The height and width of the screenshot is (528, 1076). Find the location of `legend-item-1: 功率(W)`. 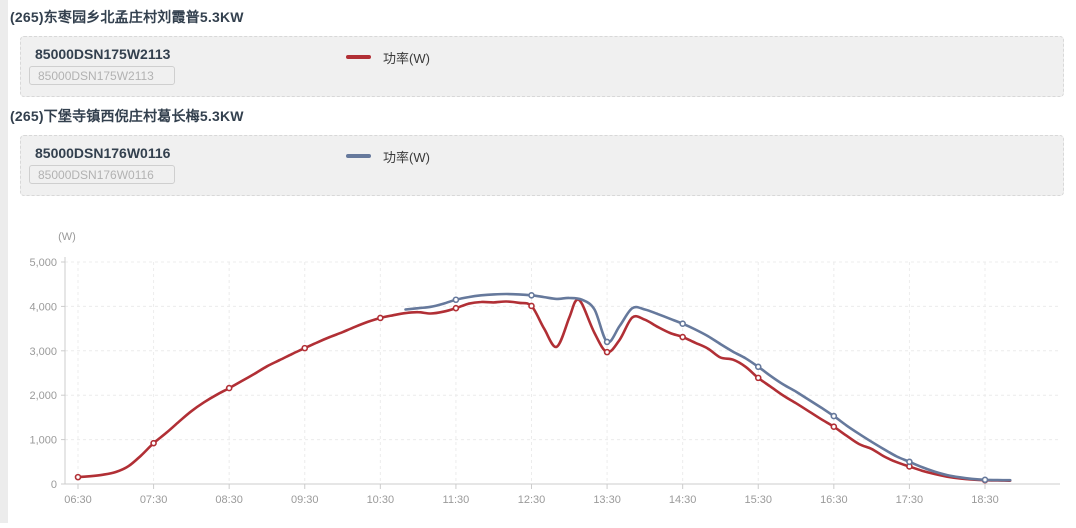

legend-item-1: 功率(W) is located at coordinates (388, 57).